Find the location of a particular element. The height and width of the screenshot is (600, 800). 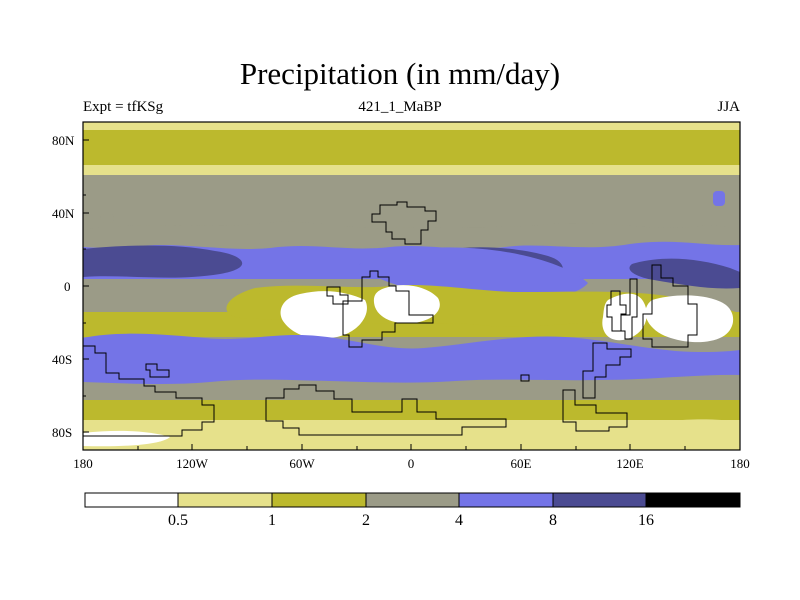

south-west-white-patch is located at coordinates (126, 438).